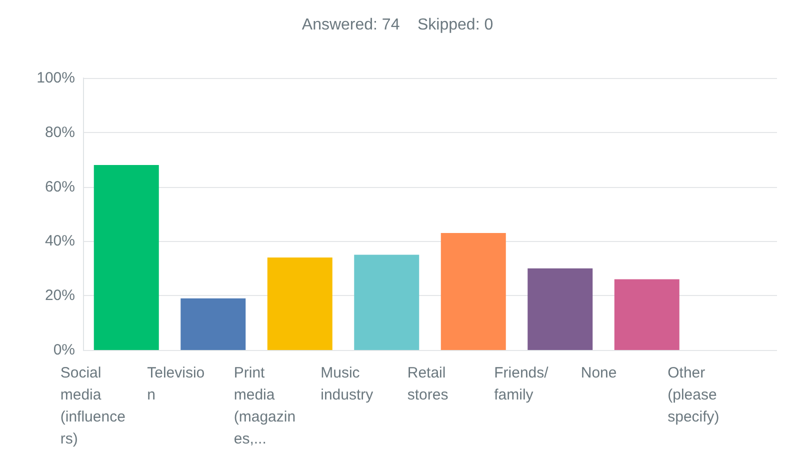  I want to click on y-tick-label: 80%, so click(59, 132).